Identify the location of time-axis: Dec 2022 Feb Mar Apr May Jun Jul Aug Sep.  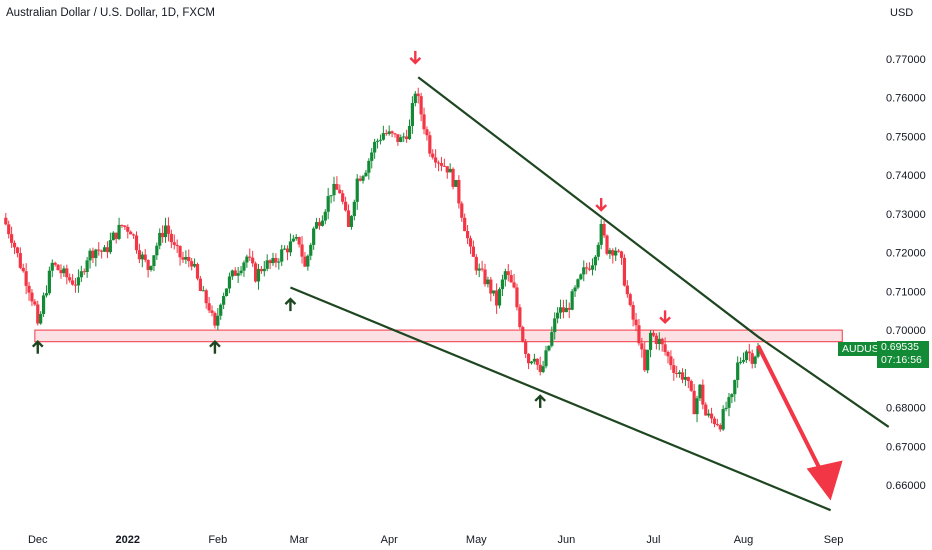
(435, 540).